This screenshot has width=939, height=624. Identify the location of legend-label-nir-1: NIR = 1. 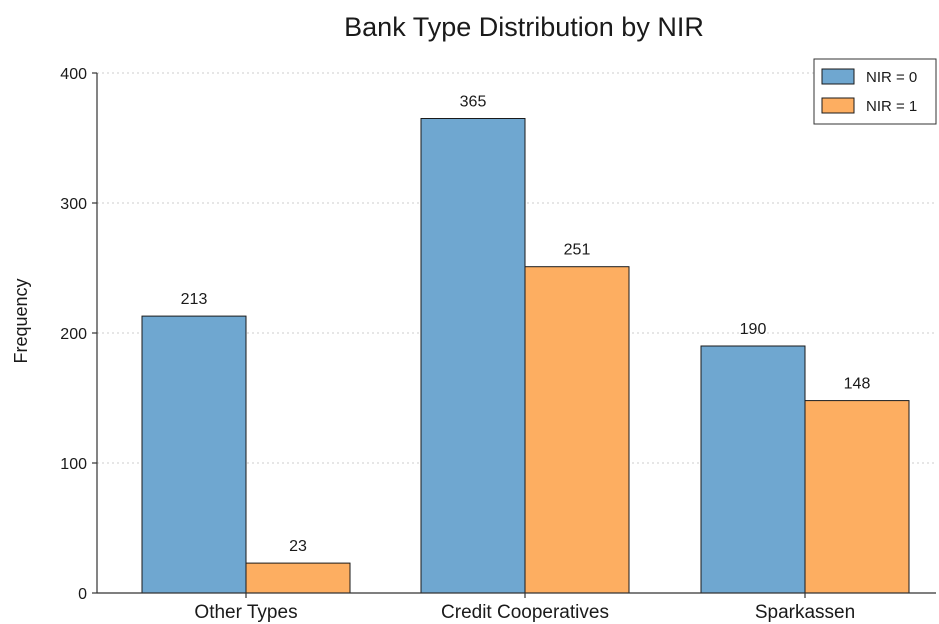
(891, 106).